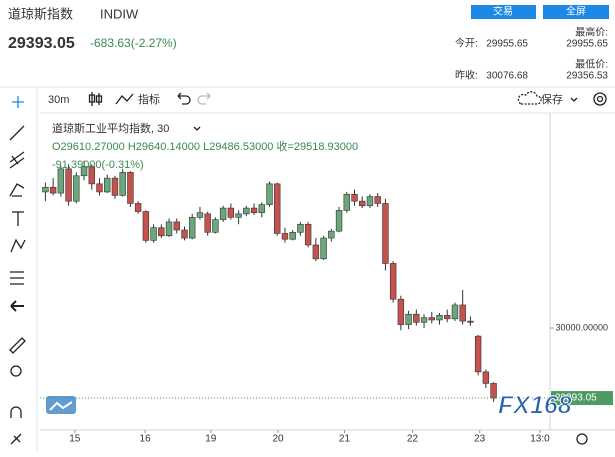  What do you see at coordinates (184, 98) in the screenshot?
I see `undo` at bounding box center [184, 98].